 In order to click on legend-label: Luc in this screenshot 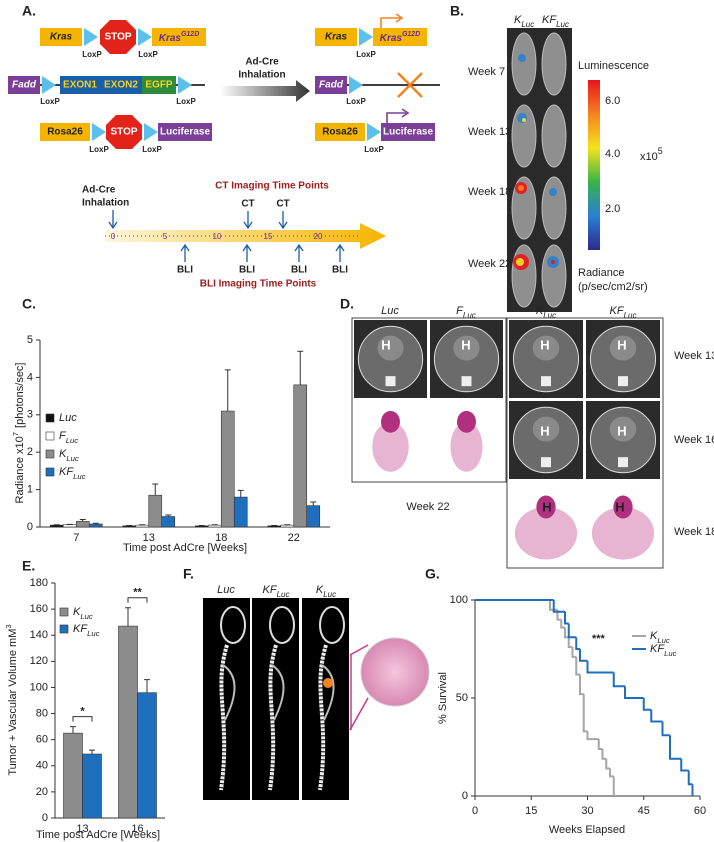, I will do `click(68, 418)`.